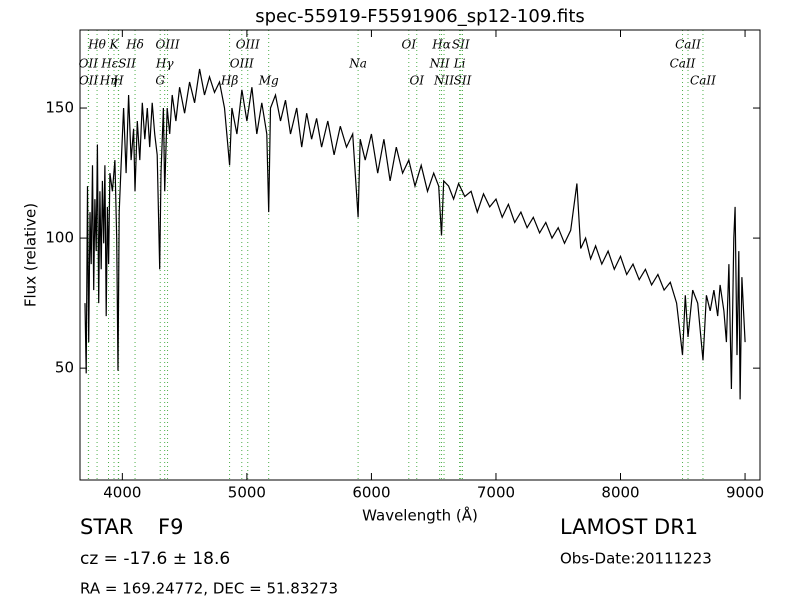 The height and width of the screenshot is (604, 800). Describe the element at coordinates (108, 81) in the screenshot. I see `spectral-line-label: Hη` at that location.